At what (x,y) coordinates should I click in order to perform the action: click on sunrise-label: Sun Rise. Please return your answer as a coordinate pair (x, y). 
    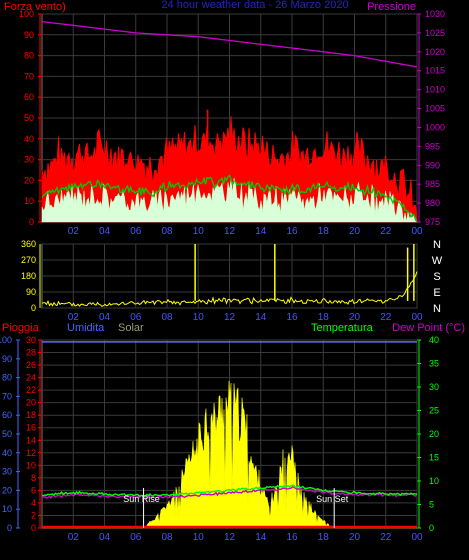
    Looking at the image, I should click on (141, 499).